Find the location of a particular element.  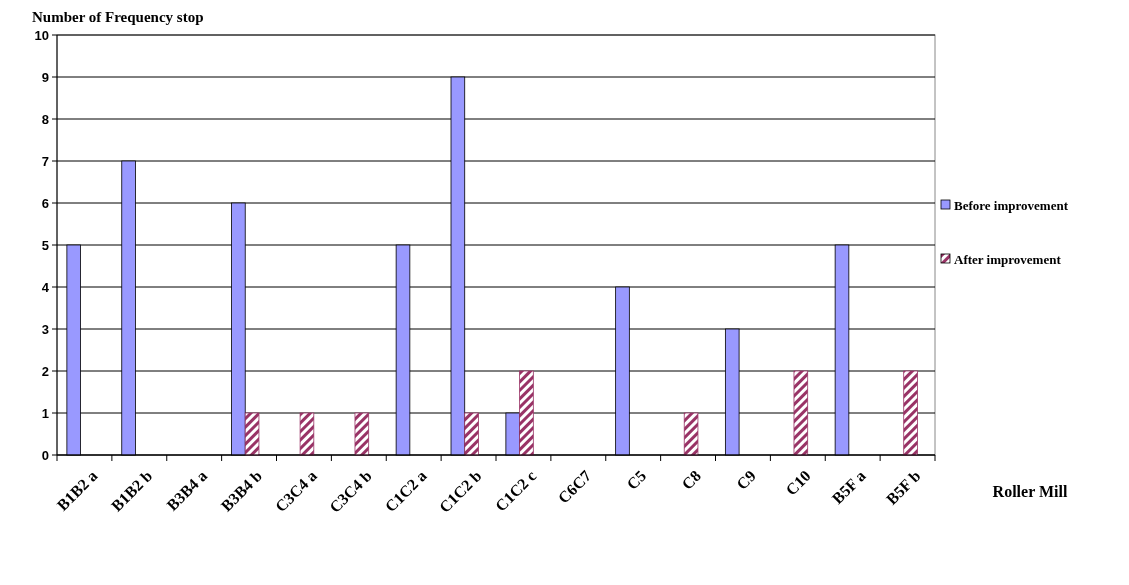

y-tick-label: 10 is located at coordinates (41, 35).